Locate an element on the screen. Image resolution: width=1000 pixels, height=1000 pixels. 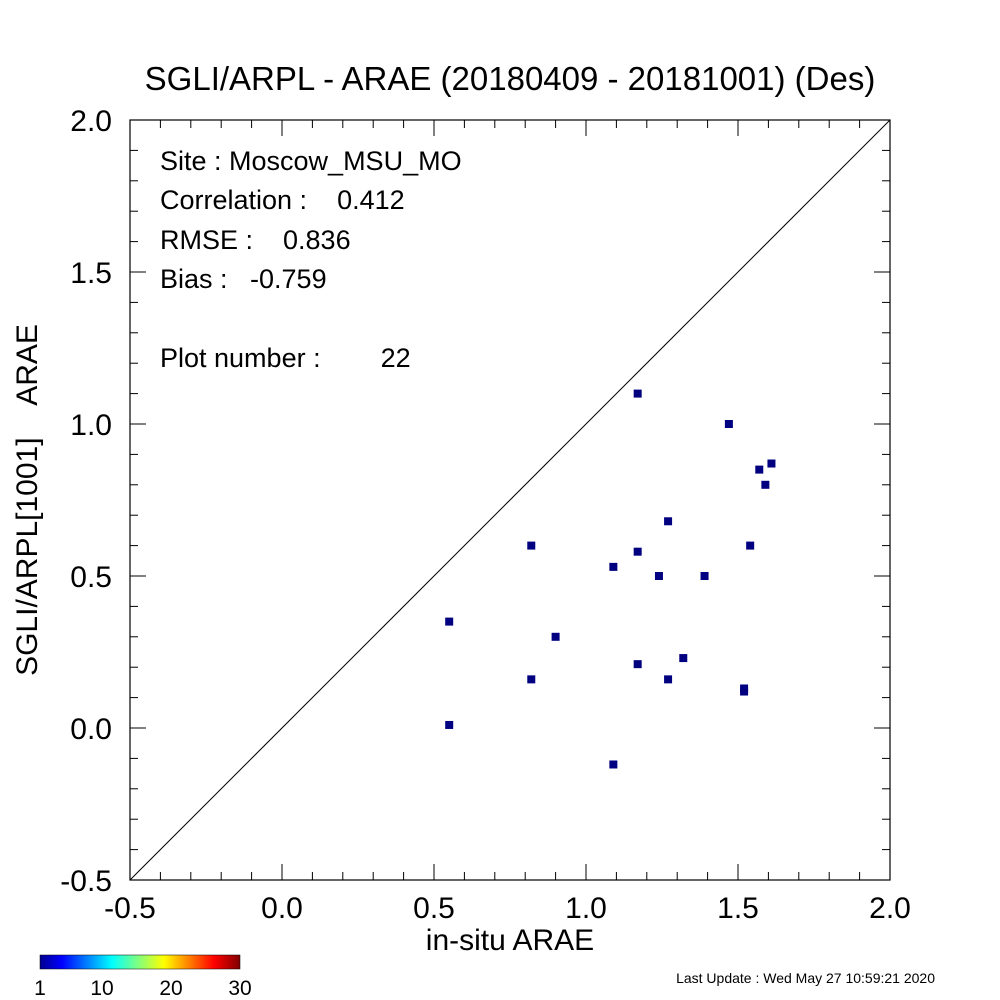
x-tick-label: 2.0 is located at coordinates (890, 908).